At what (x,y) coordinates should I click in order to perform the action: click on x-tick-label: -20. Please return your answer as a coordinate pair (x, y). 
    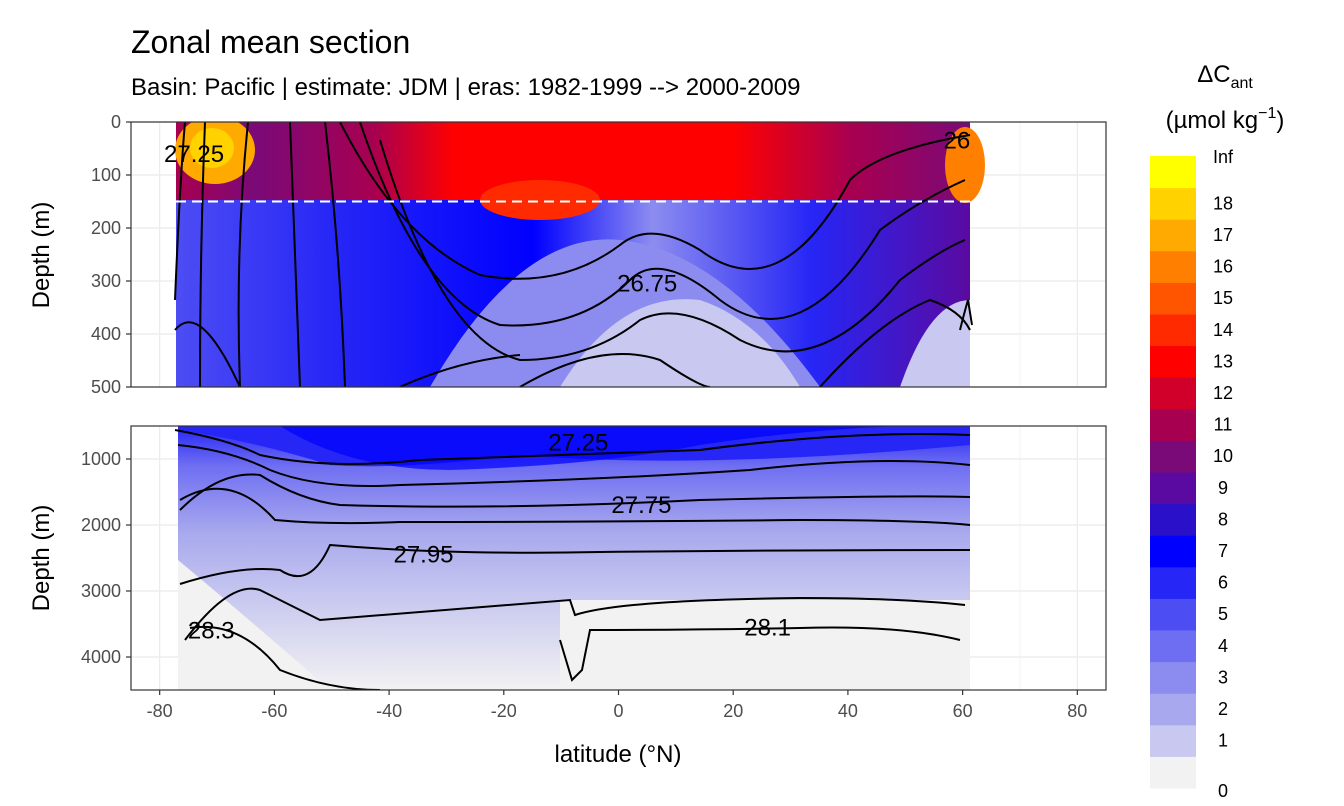
    Looking at the image, I should click on (504, 711).